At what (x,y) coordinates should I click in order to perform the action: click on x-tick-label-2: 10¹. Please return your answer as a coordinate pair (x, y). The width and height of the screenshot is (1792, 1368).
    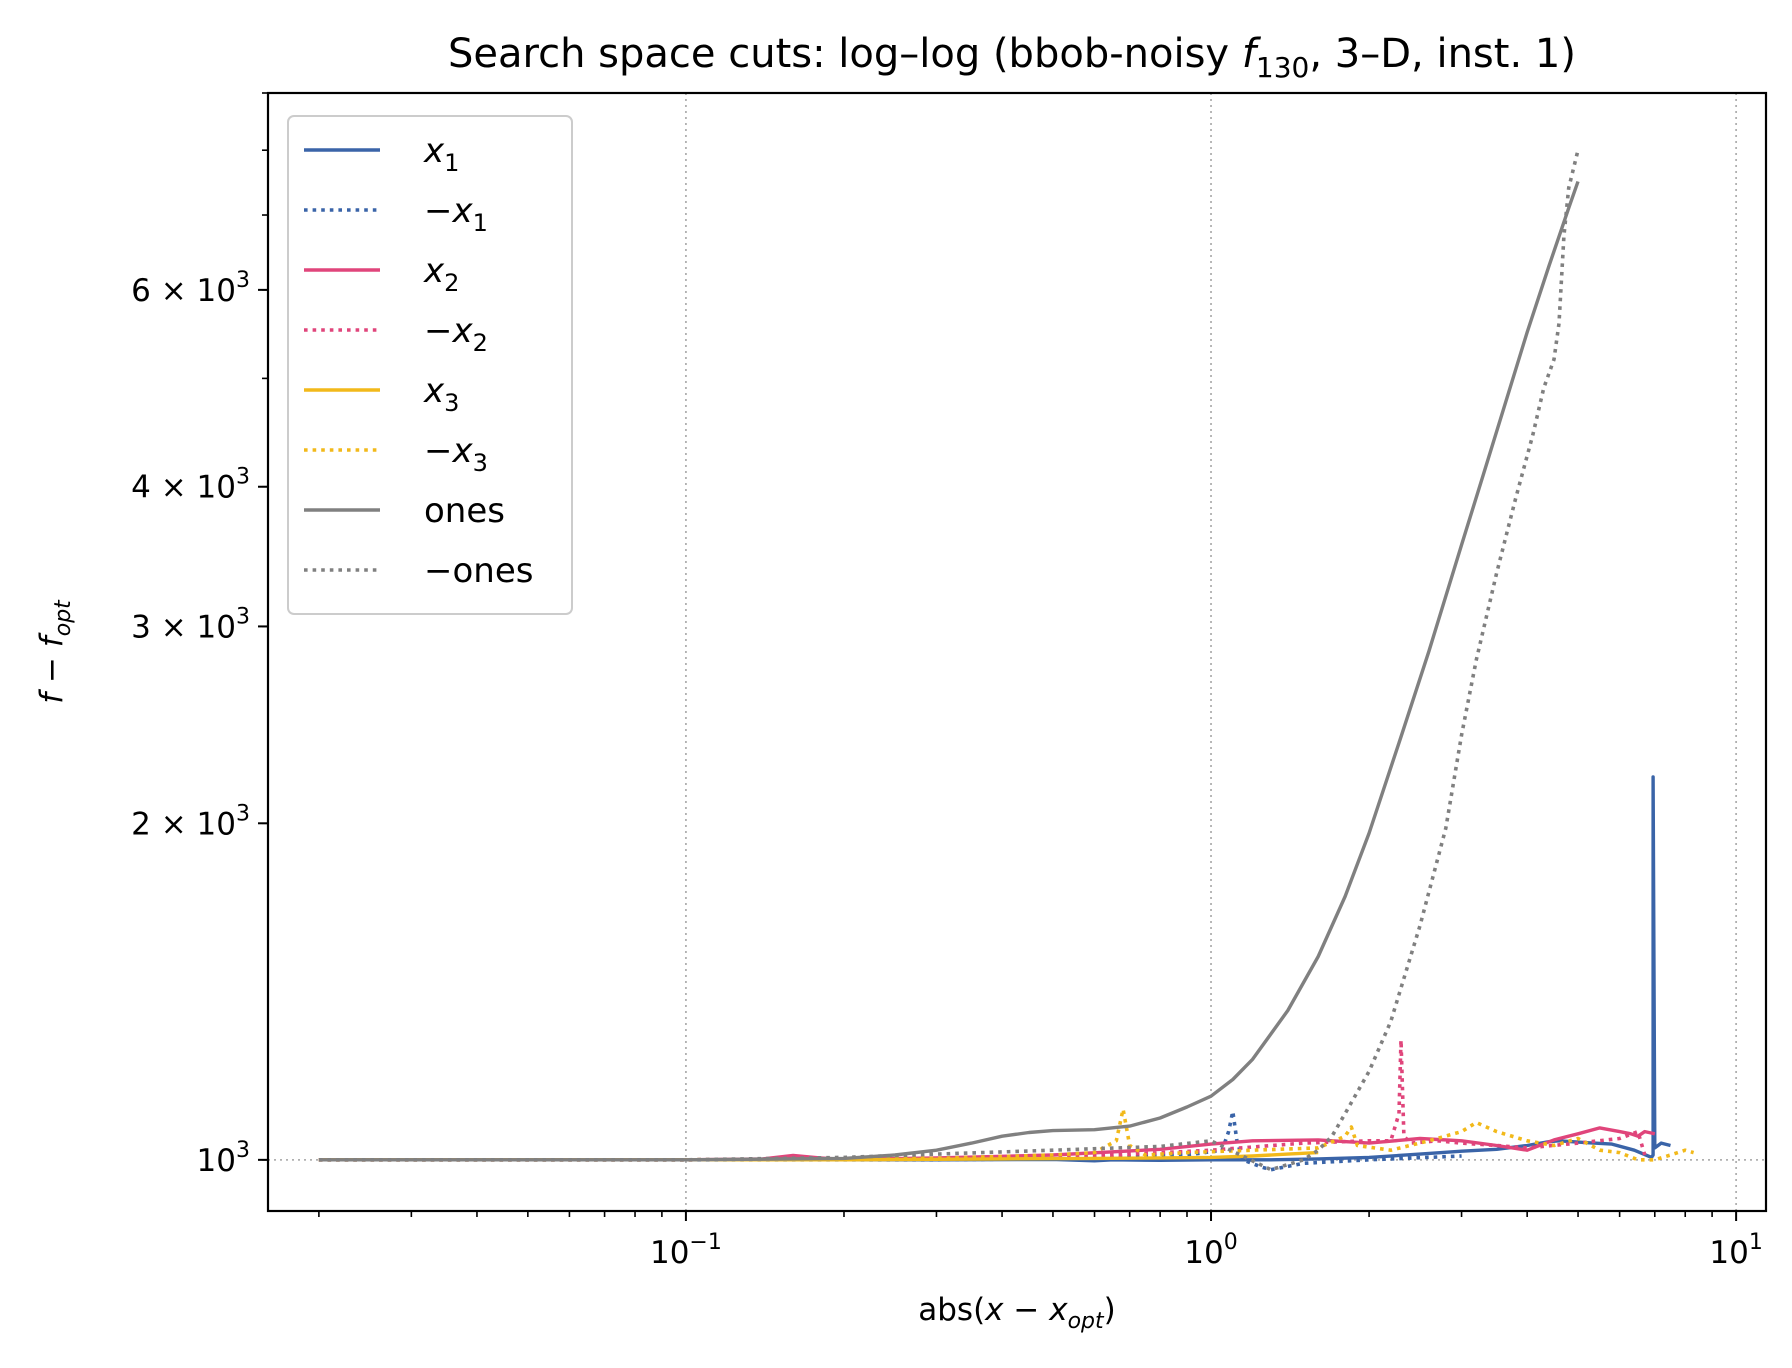
    Looking at the image, I should click on (1735, 1250).